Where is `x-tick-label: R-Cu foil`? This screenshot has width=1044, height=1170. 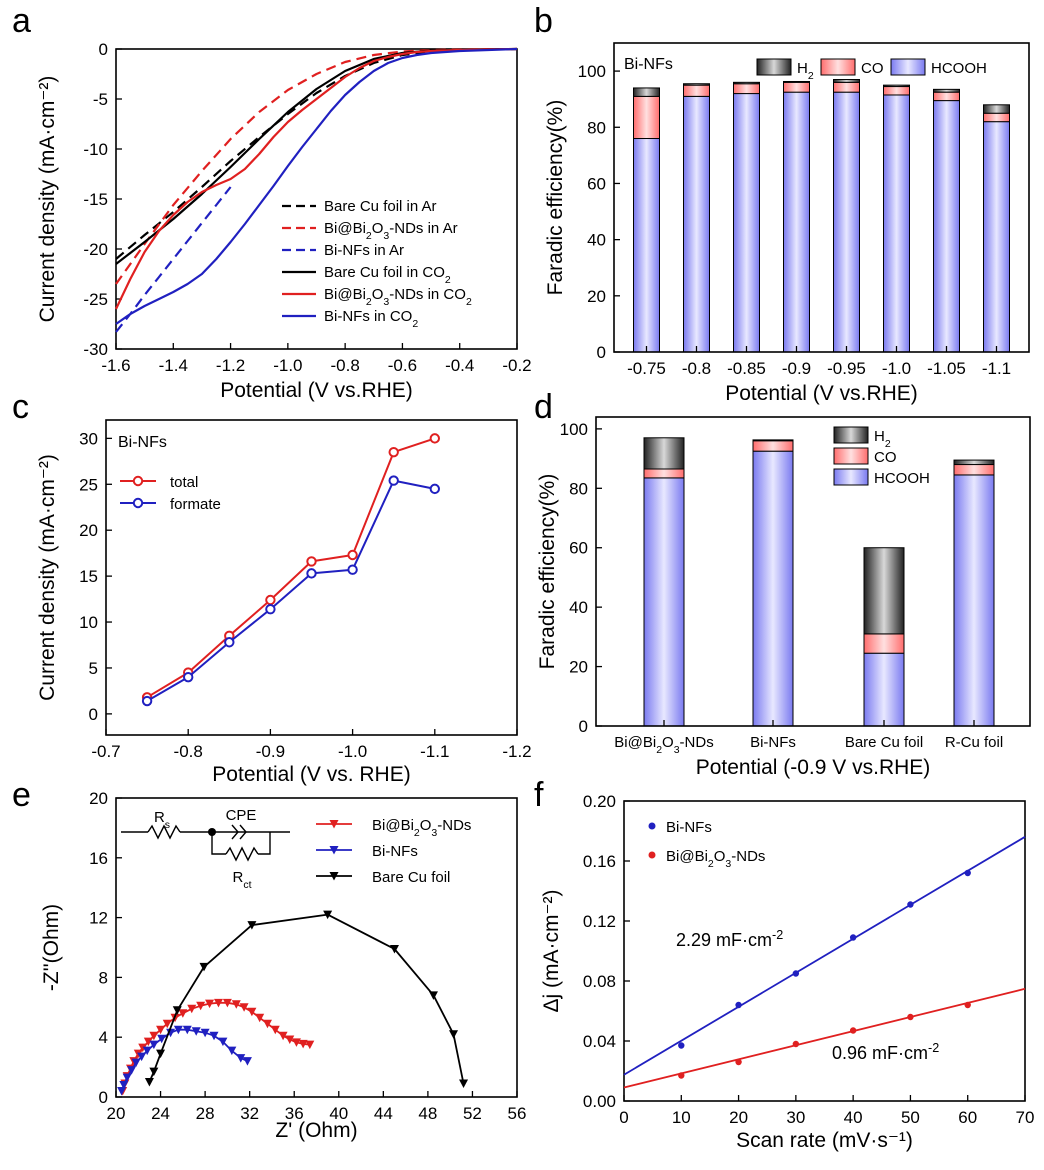 x-tick-label: R-Cu foil is located at coordinates (974, 742).